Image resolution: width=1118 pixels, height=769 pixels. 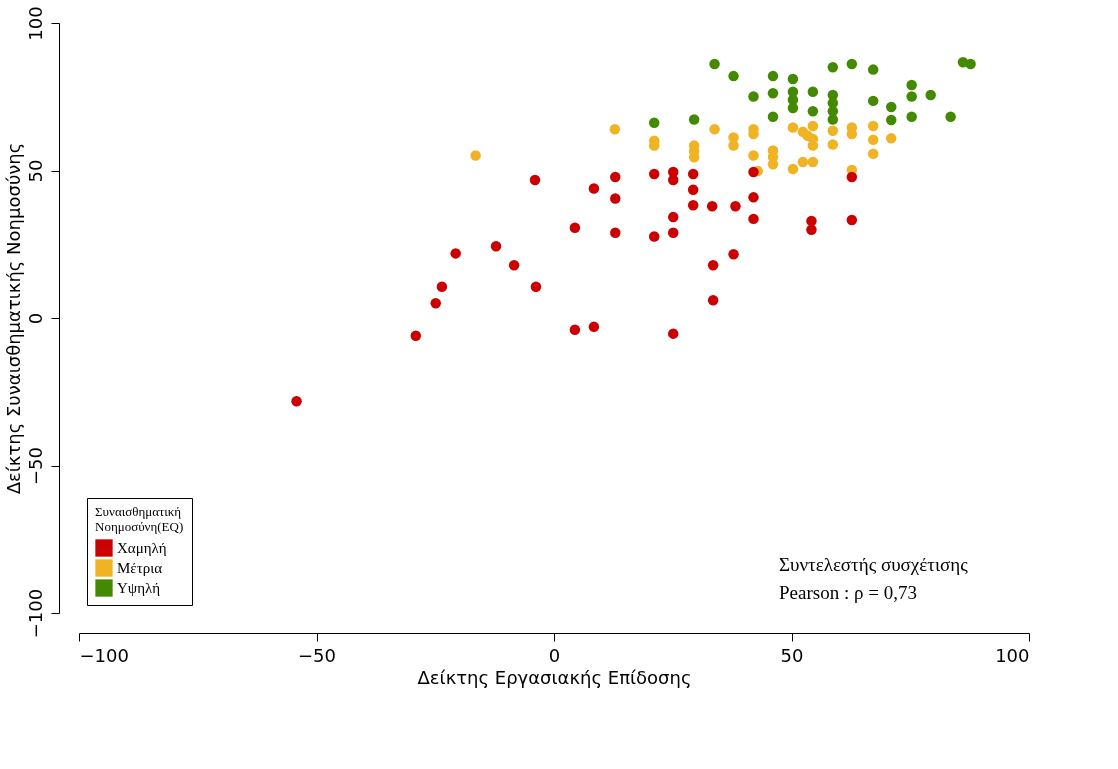 I want to click on x-tick-label: −50, so click(x=317, y=655).